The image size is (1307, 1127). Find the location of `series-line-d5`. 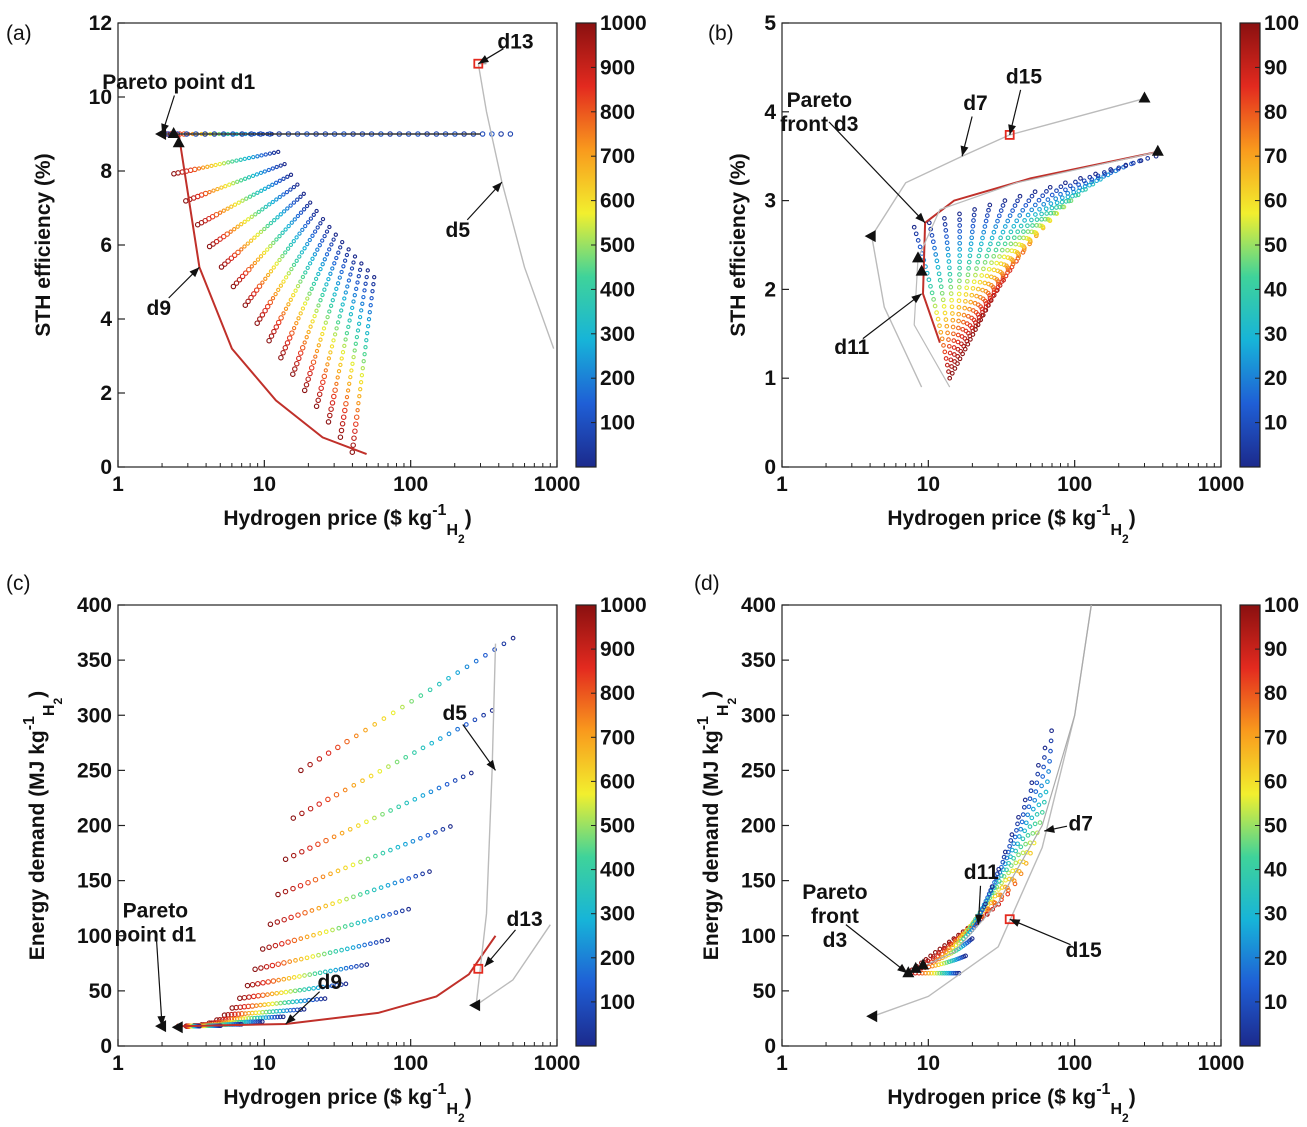

series-line-d5 is located at coordinates (486, 824).